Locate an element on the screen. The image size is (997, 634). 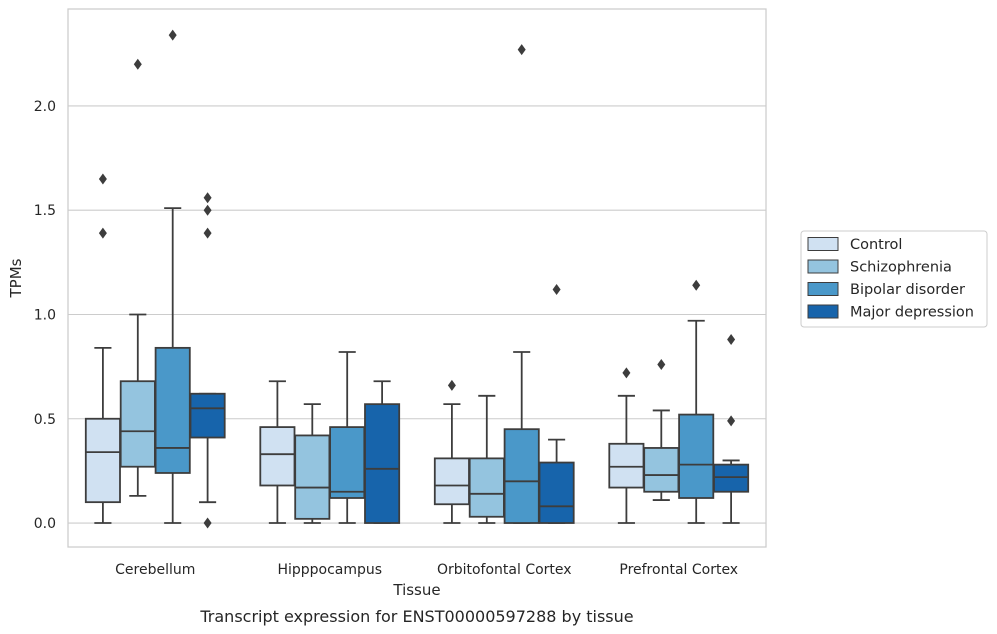
y-tick-label: 1.0 is located at coordinates (45, 315).